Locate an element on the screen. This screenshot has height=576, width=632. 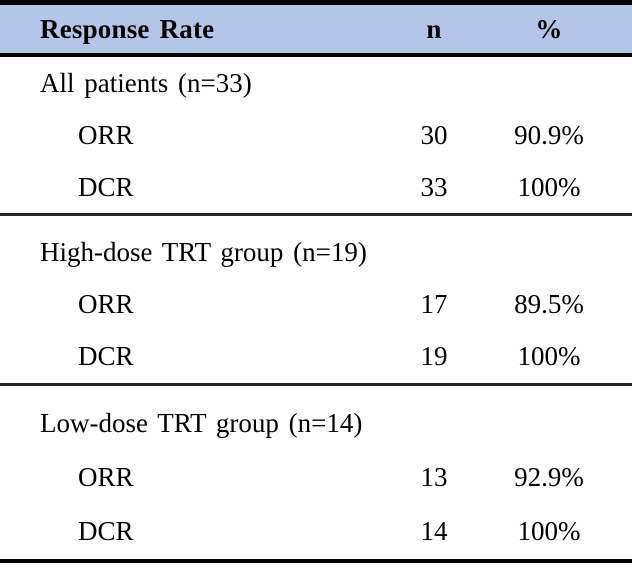
row-n: 30 is located at coordinates (434, 134).